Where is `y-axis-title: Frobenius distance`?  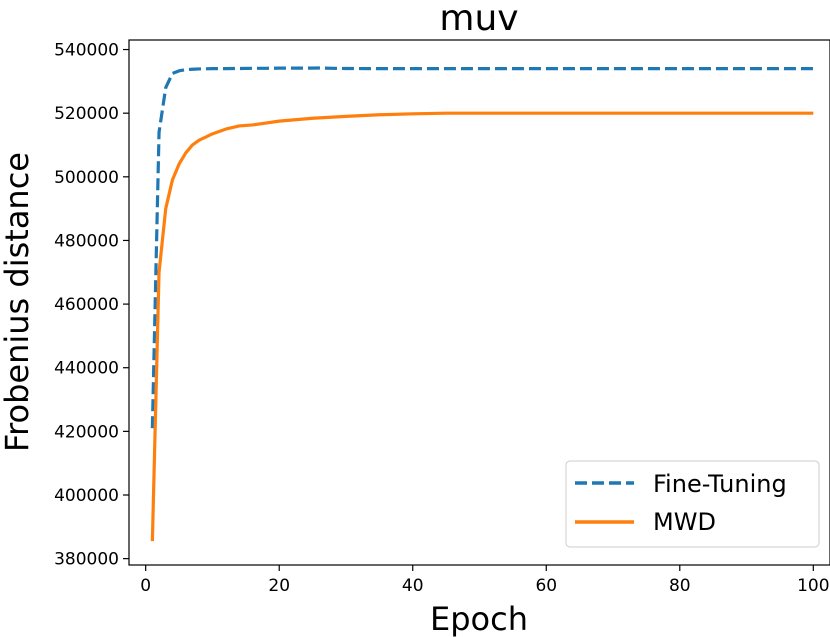
y-axis-title: Frobenius distance is located at coordinates (18, 302).